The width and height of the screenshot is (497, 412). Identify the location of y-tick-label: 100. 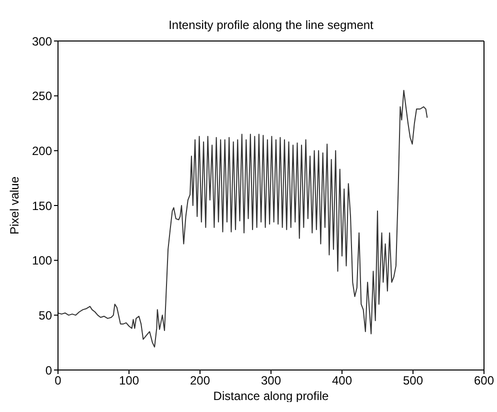
(42, 261).